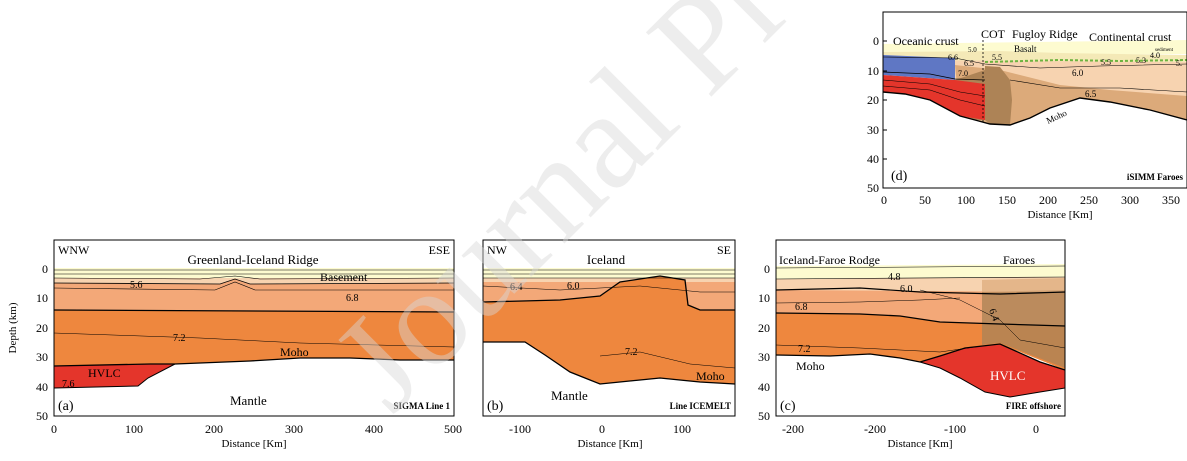 Image resolution: width=1187 pixels, height=461 pixels. Describe the element at coordinates (876, 41) in the screenshot. I see `panel-d-ytick-label: 0` at that location.